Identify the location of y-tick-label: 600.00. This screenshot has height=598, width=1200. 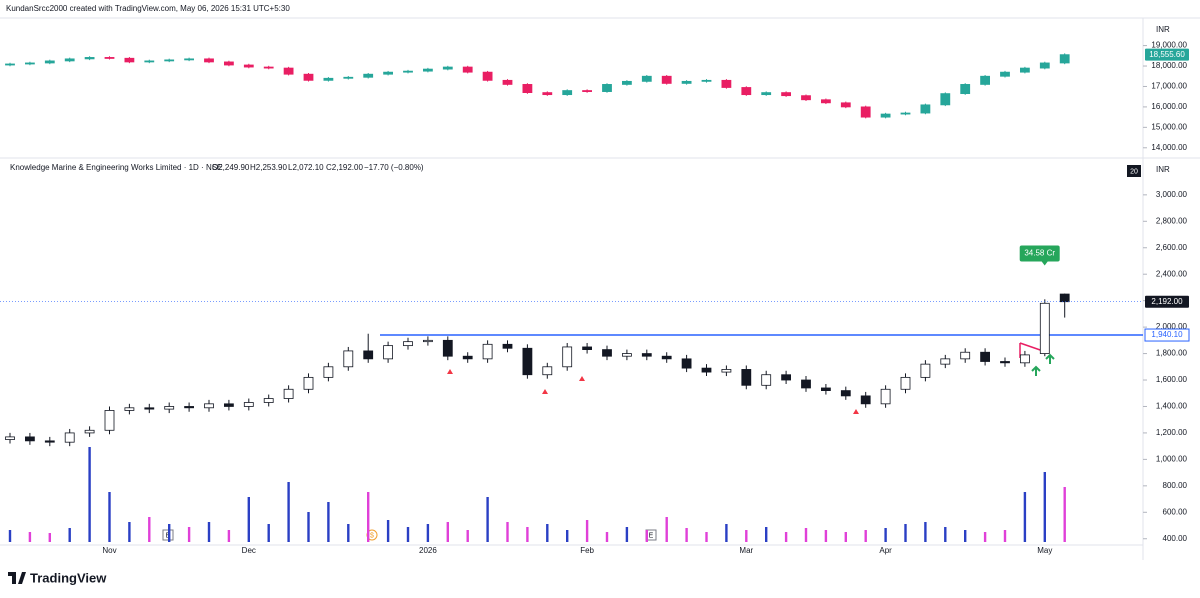
(1175, 511).